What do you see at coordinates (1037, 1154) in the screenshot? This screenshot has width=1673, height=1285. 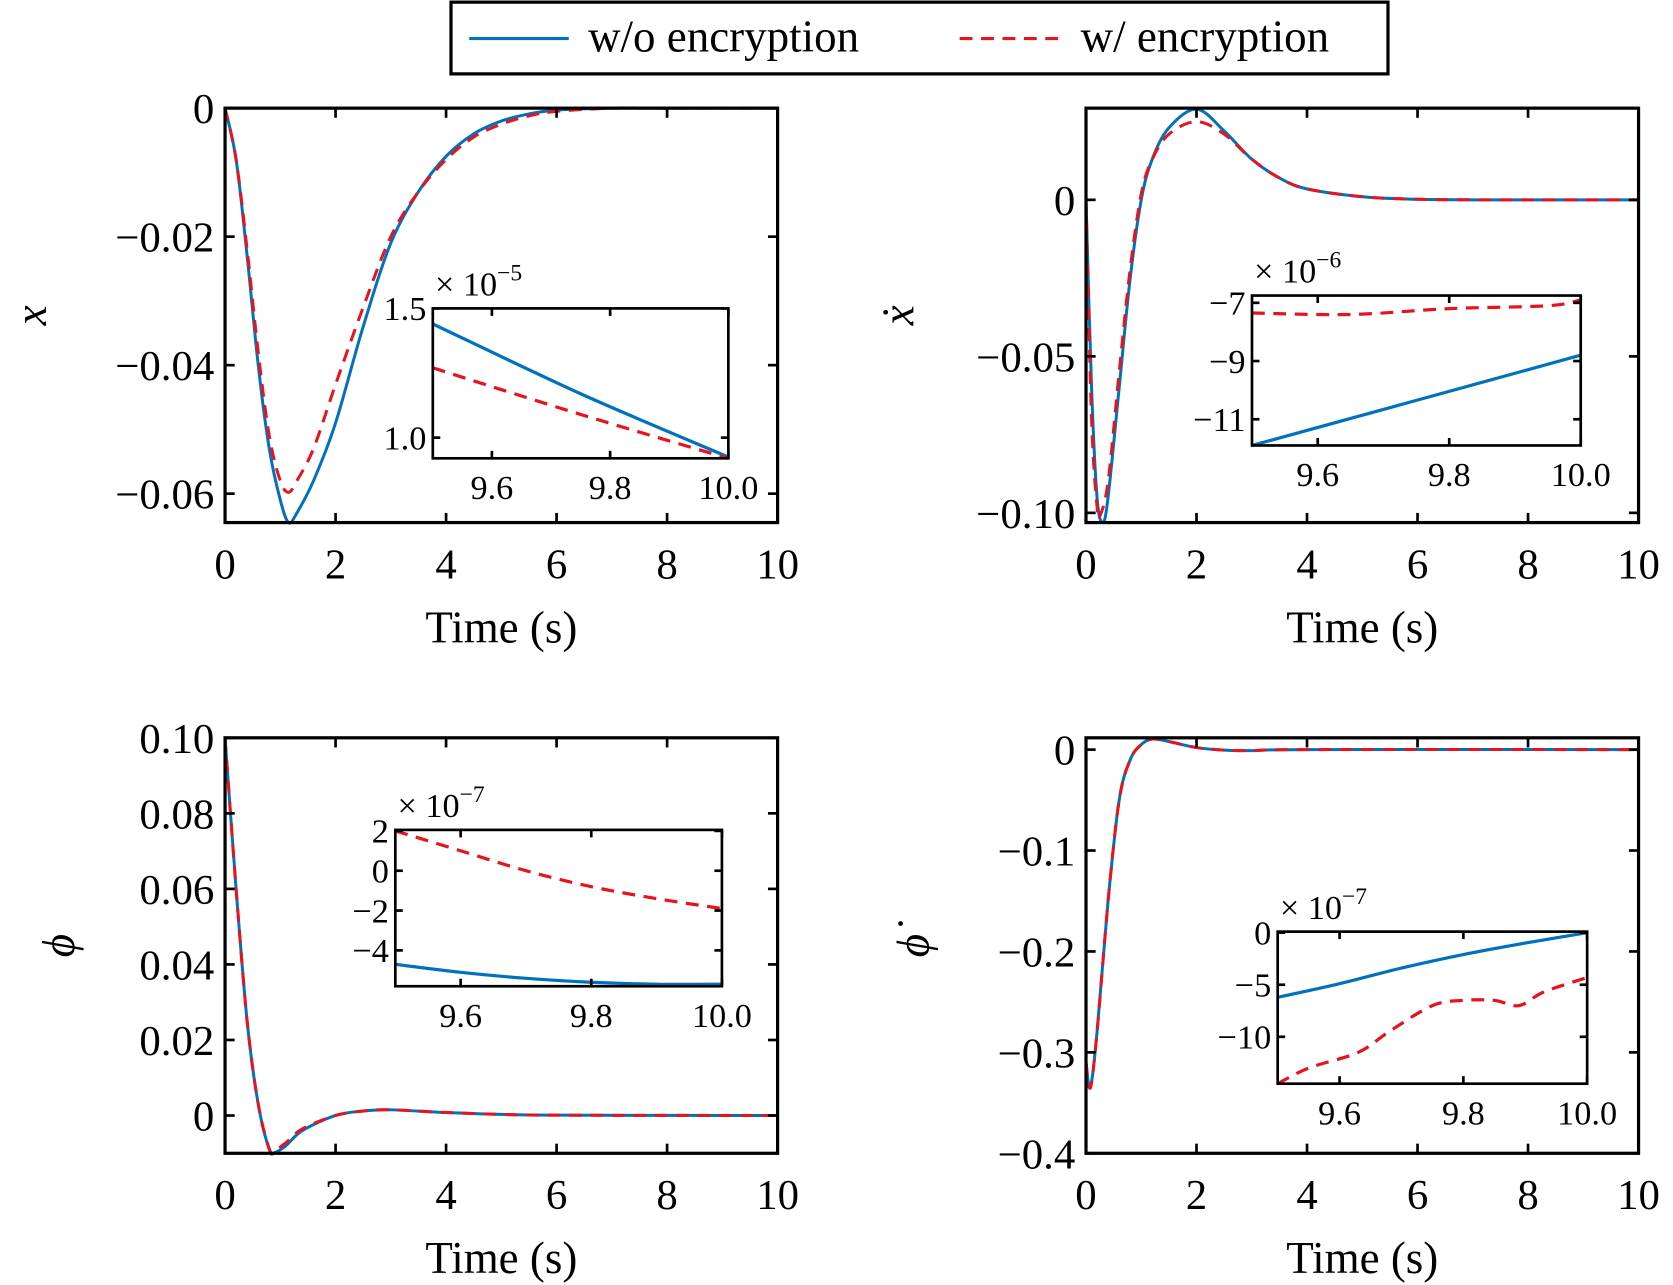 I see `y-tick-label: −0.4` at bounding box center [1037, 1154].